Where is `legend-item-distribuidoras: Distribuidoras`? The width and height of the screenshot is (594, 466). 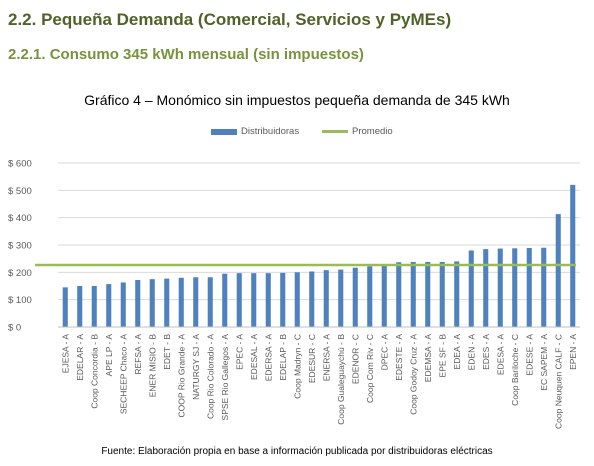
legend-item-distribuidoras: Distribuidoras is located at coordinates (255, 131).